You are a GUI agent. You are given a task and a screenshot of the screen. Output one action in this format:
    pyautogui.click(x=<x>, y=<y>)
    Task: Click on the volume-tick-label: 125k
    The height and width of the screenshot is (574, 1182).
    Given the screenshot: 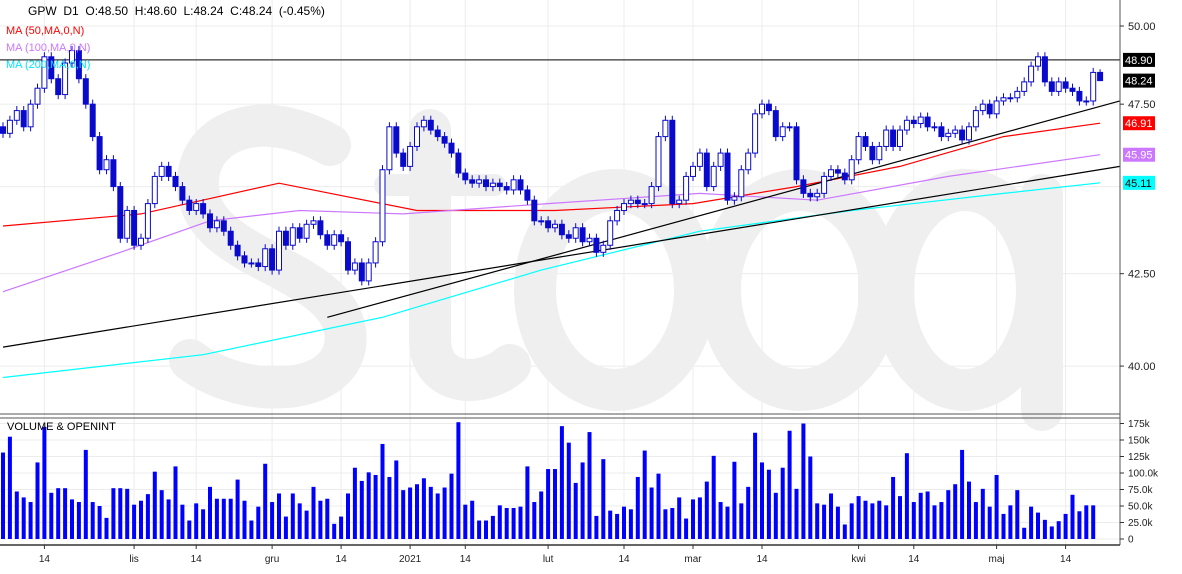 What is the action you would take?
    pyautogui.click(x=1139, y=457)
    